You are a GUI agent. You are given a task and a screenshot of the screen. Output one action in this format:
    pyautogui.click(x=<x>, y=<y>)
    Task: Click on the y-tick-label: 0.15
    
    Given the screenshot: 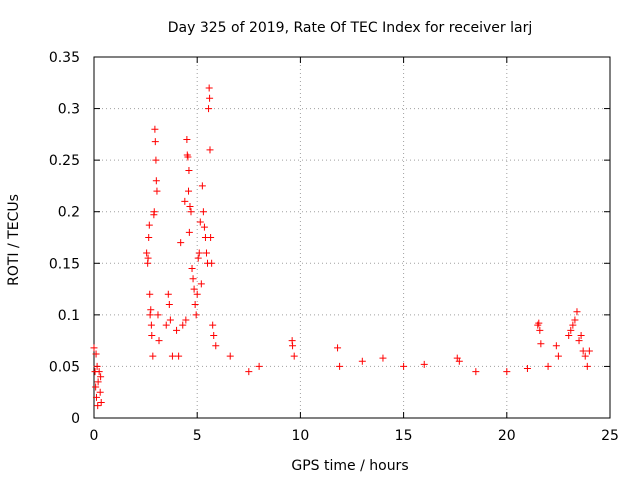 What is the action you would take?
    pyautogui.click(x=64, y=264)
    